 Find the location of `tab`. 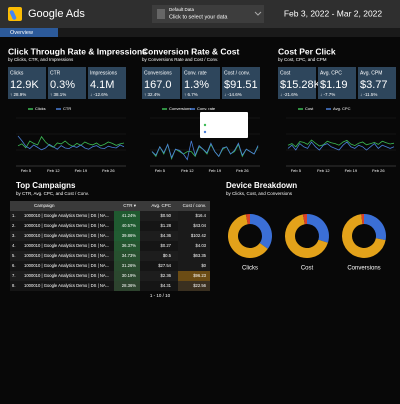

tab is located at coordinates (29, 32).